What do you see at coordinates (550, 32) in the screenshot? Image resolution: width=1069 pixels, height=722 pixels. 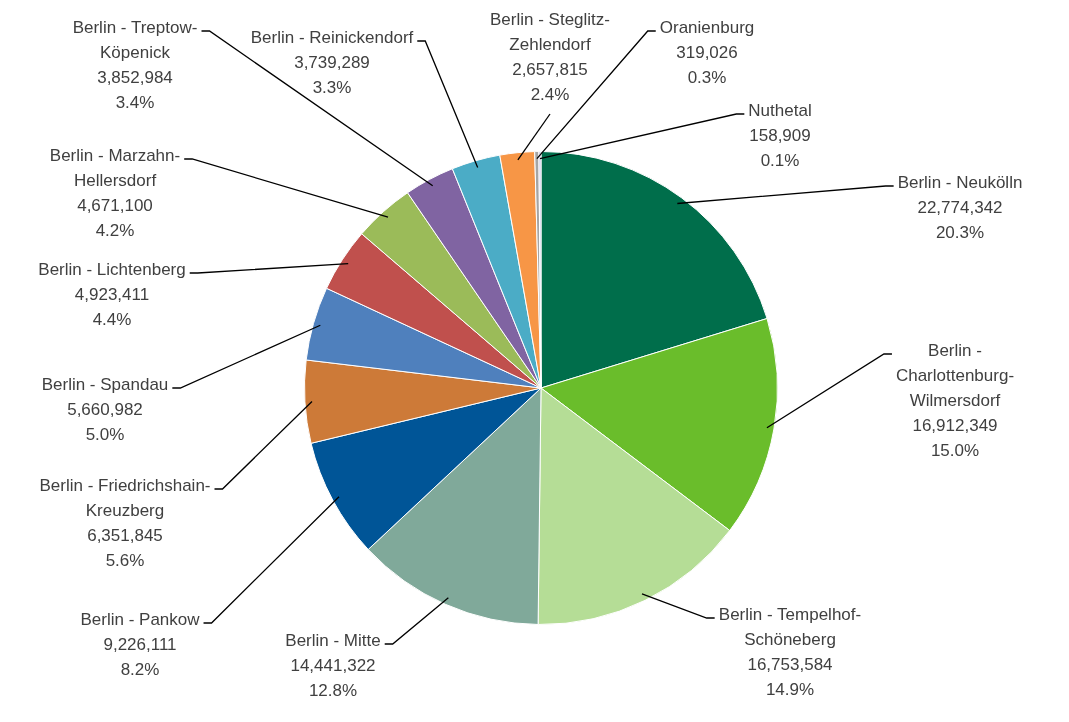 I see `slice-label: Berlin - Steglitz-Zehlendorf` at bounding box center [550, 32].